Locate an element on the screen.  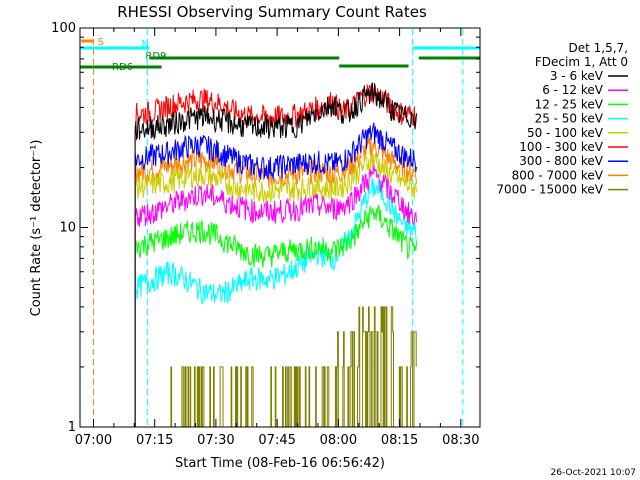
x-tick-label: 07:15 is located at coordinates (154, 440).